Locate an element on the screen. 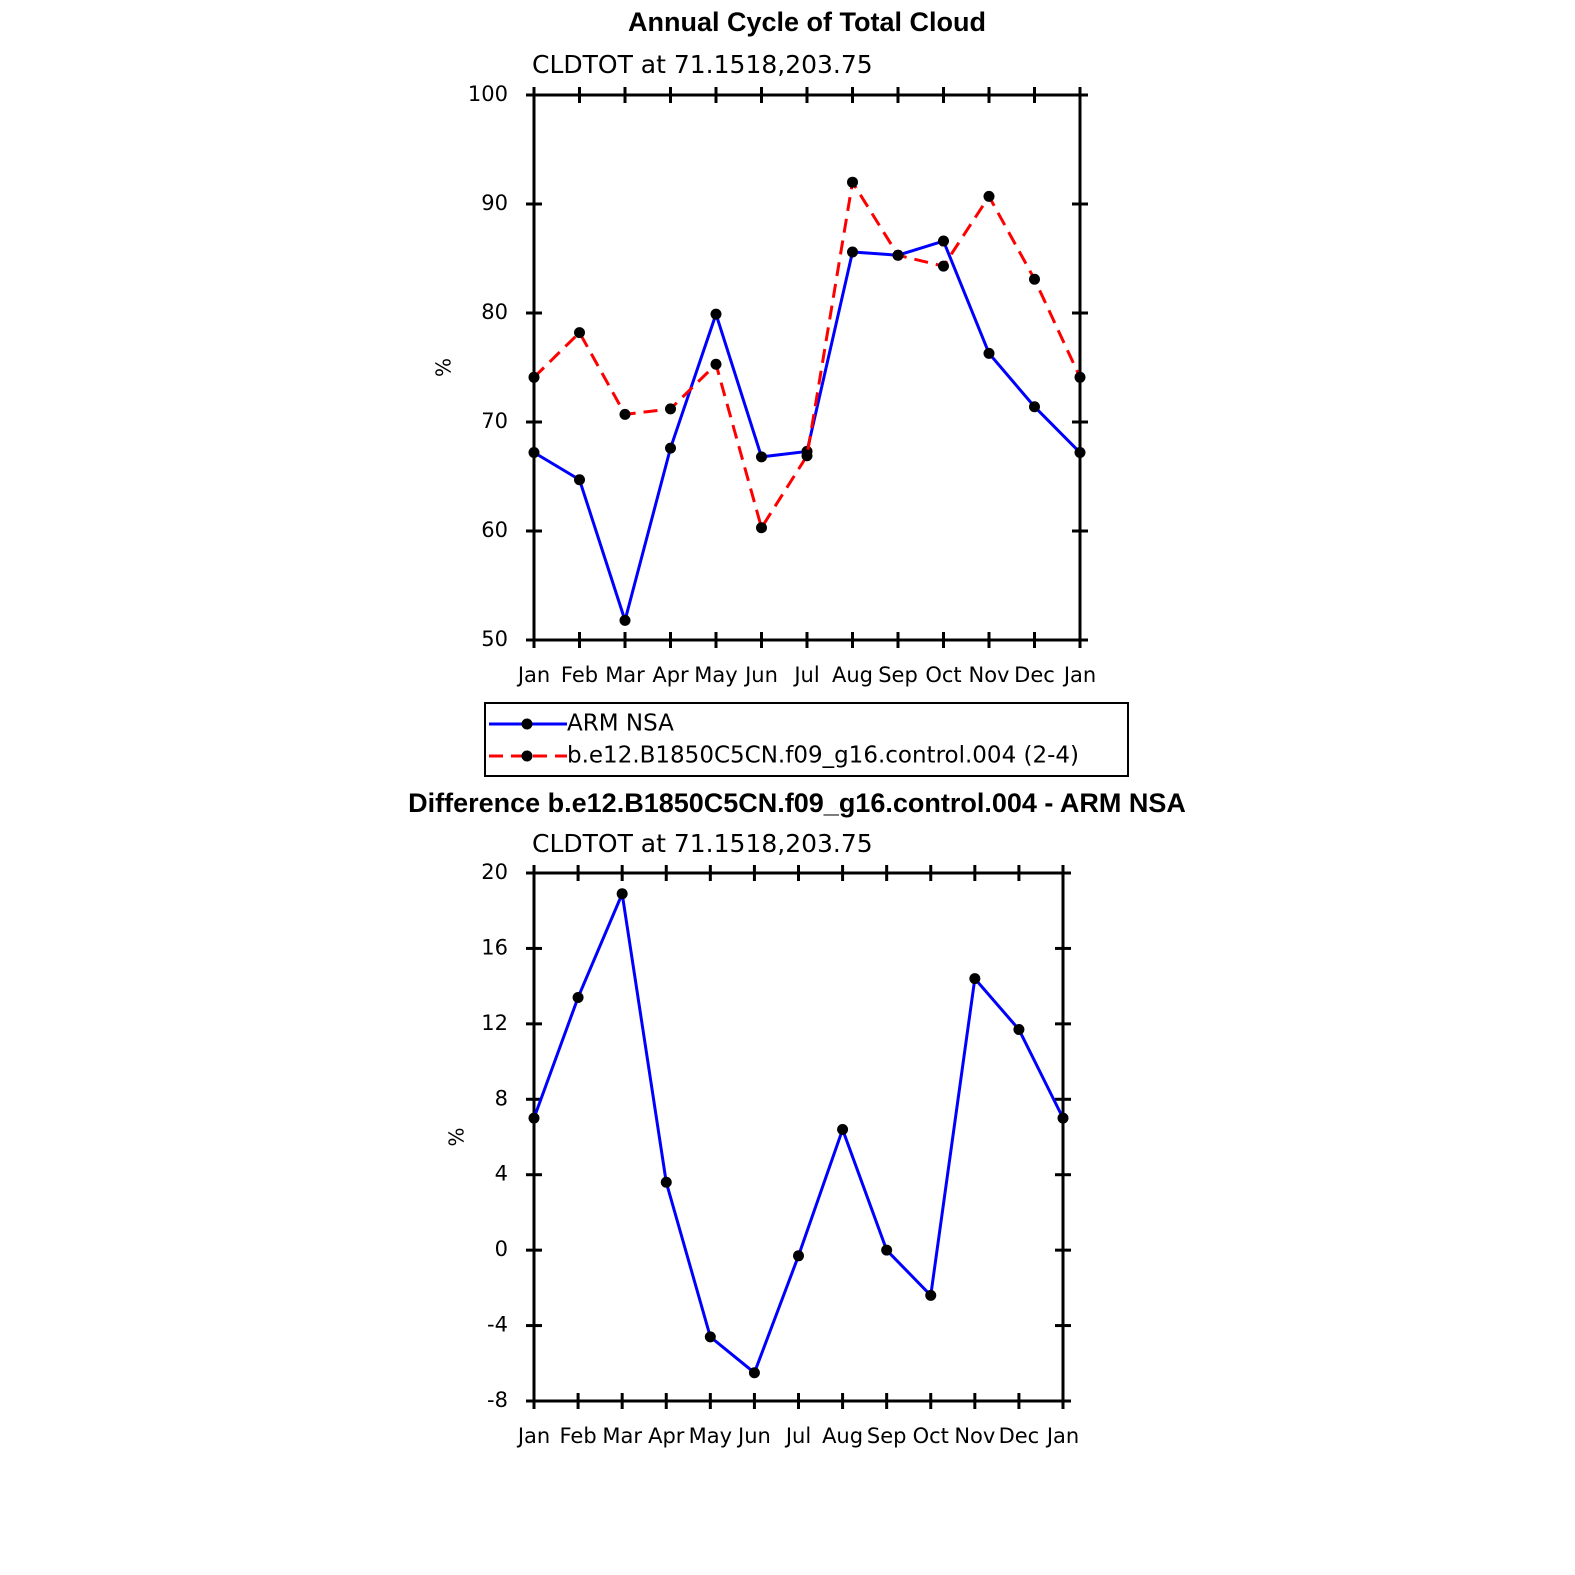 The height and width of the screenshot is (1575, 1575). y-tick-label: 80 is located at coordinates (494, 312).